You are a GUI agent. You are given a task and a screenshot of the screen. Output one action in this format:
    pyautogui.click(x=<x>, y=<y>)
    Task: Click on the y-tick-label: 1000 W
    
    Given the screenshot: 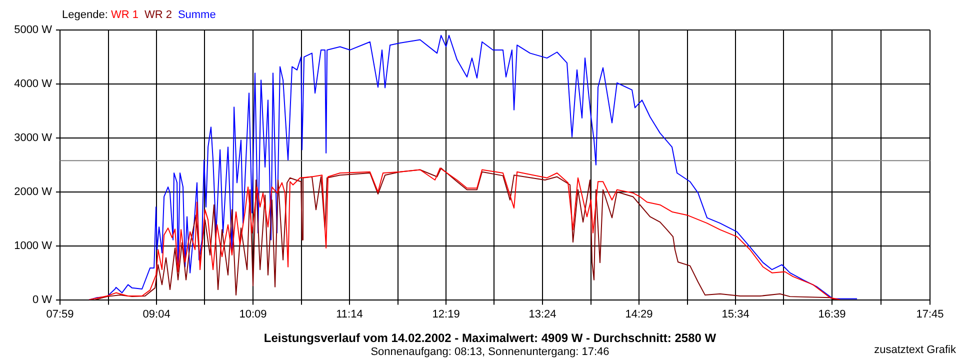 What is the action you would take?
    pyautogui.click(x=33, y=246)
    